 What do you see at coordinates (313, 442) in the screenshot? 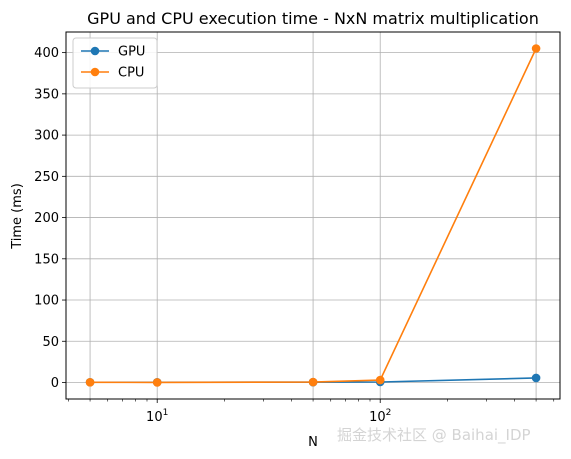
I see `x-axis-label: N` at bounding box center [313, 442].